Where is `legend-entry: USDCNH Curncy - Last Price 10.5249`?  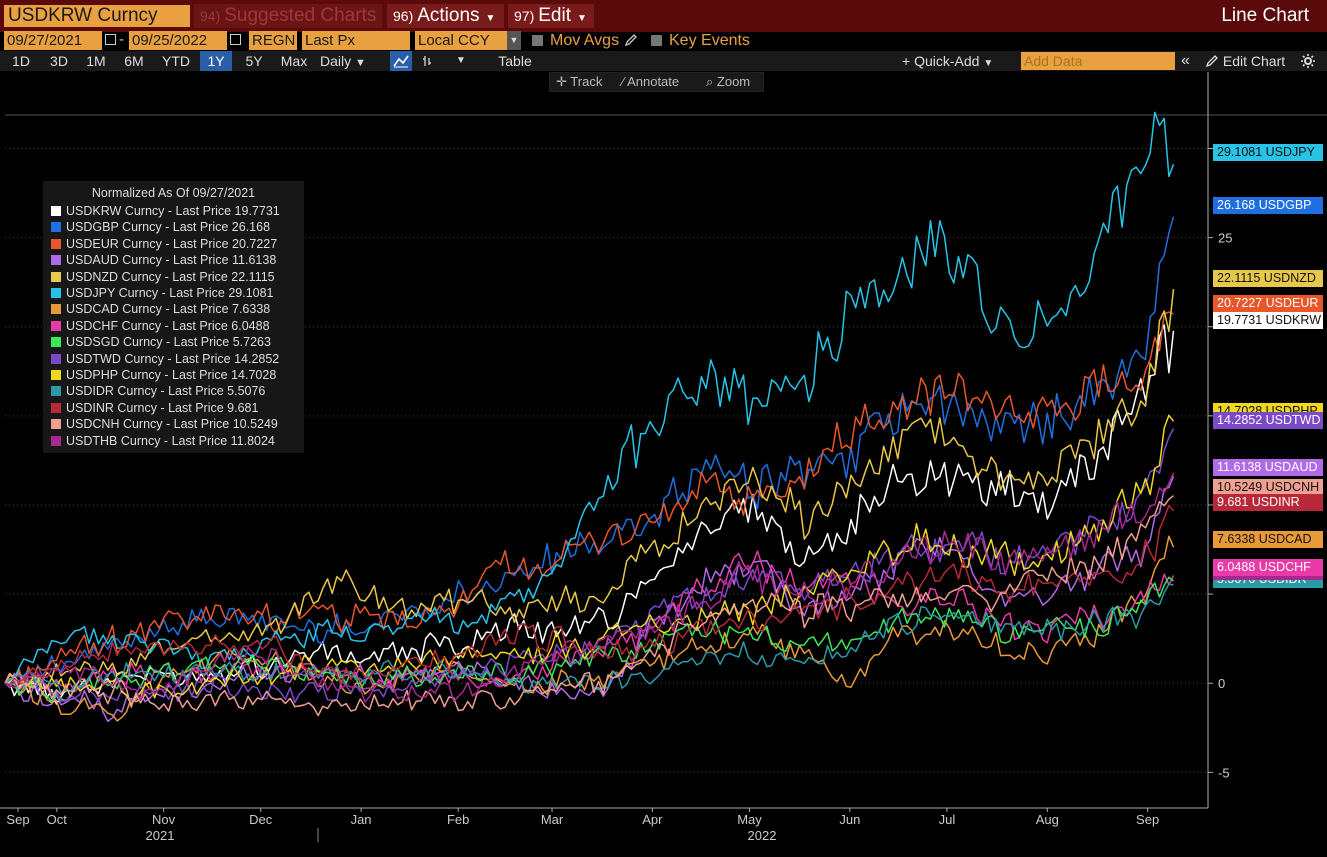 legend-entry: USDCNH Curncy - Last Price 10.5249 is located at coordinates (164, 424).